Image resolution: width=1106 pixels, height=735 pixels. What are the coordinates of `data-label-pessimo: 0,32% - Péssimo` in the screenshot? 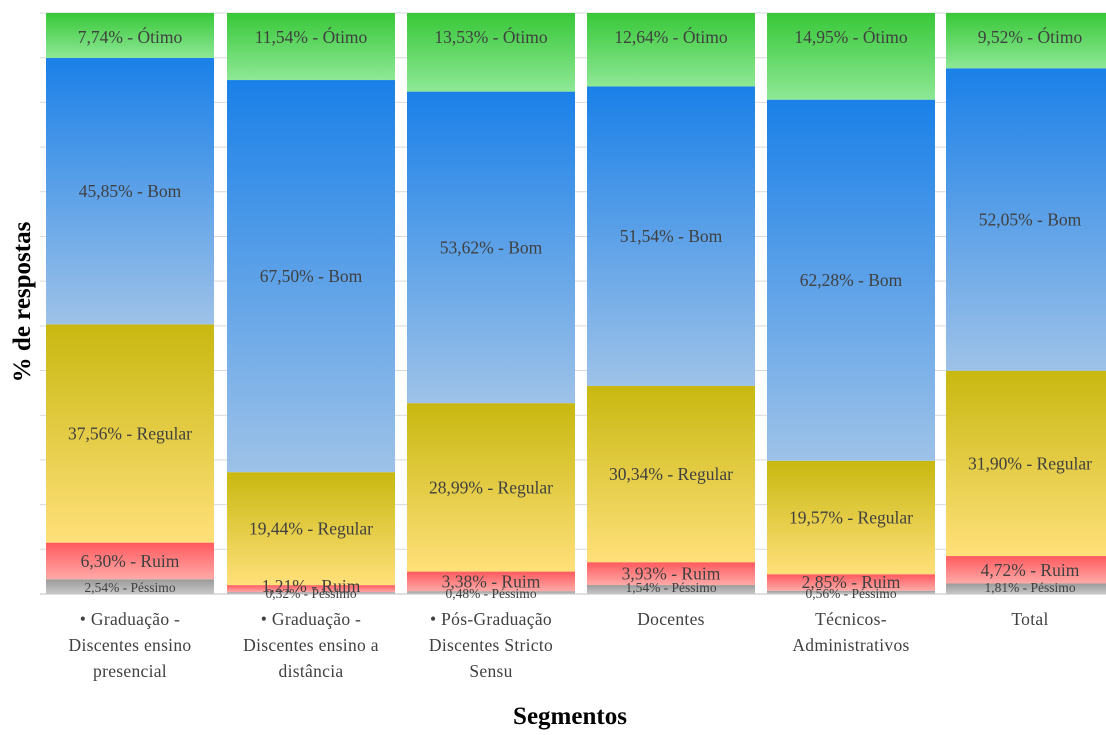 It's located at (310, 593).